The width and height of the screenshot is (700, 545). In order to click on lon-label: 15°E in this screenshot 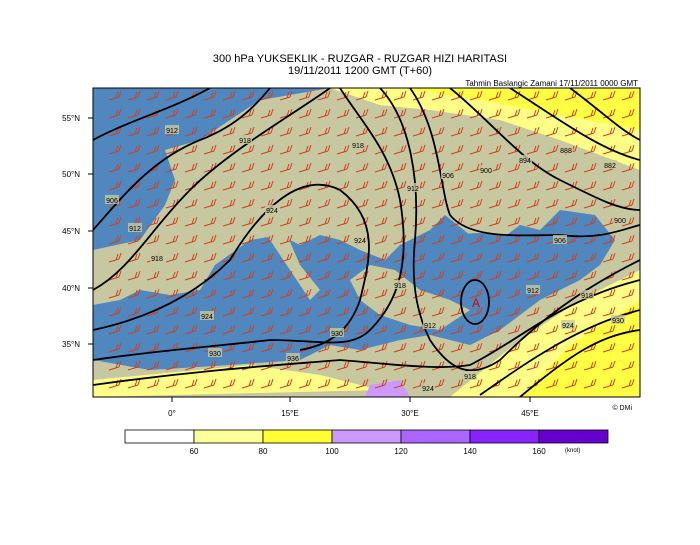, I will do `click(289, 413)`.